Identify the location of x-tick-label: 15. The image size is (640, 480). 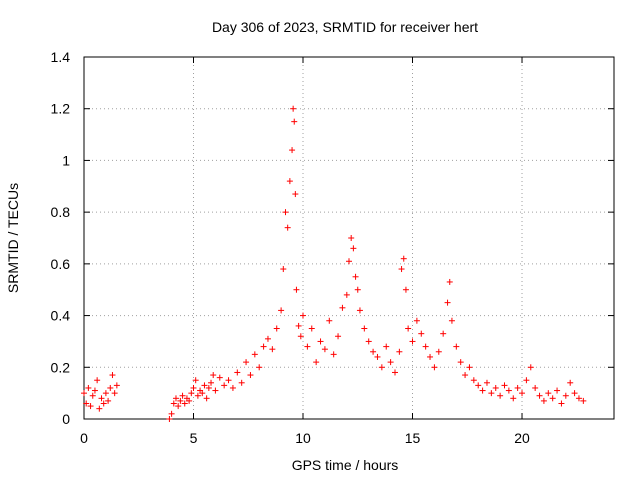
(413, 438).